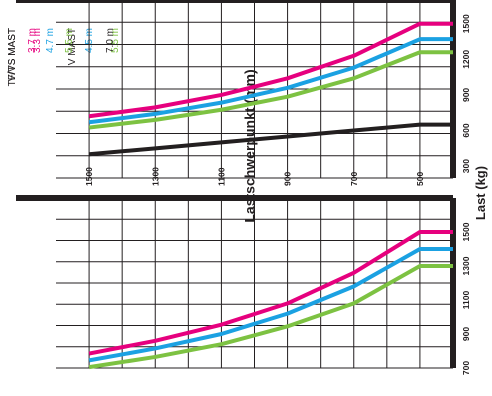 Image resolution: width=492 pixels, height=396 pixels. Describe the element at coordinates (466, 166) in the screenshot. I see `lower-y-tick: 300` at that location.